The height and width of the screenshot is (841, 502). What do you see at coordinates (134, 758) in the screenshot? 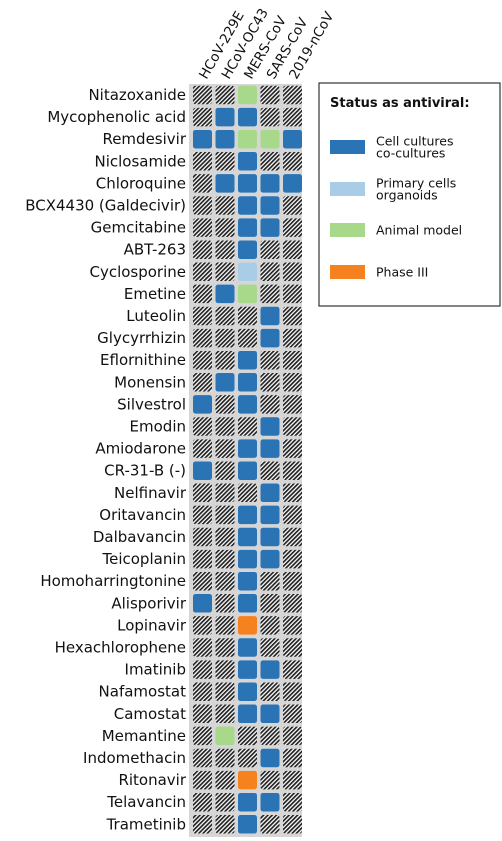
I see `row-label: Indomethacin` at bounding box center [134, 758].